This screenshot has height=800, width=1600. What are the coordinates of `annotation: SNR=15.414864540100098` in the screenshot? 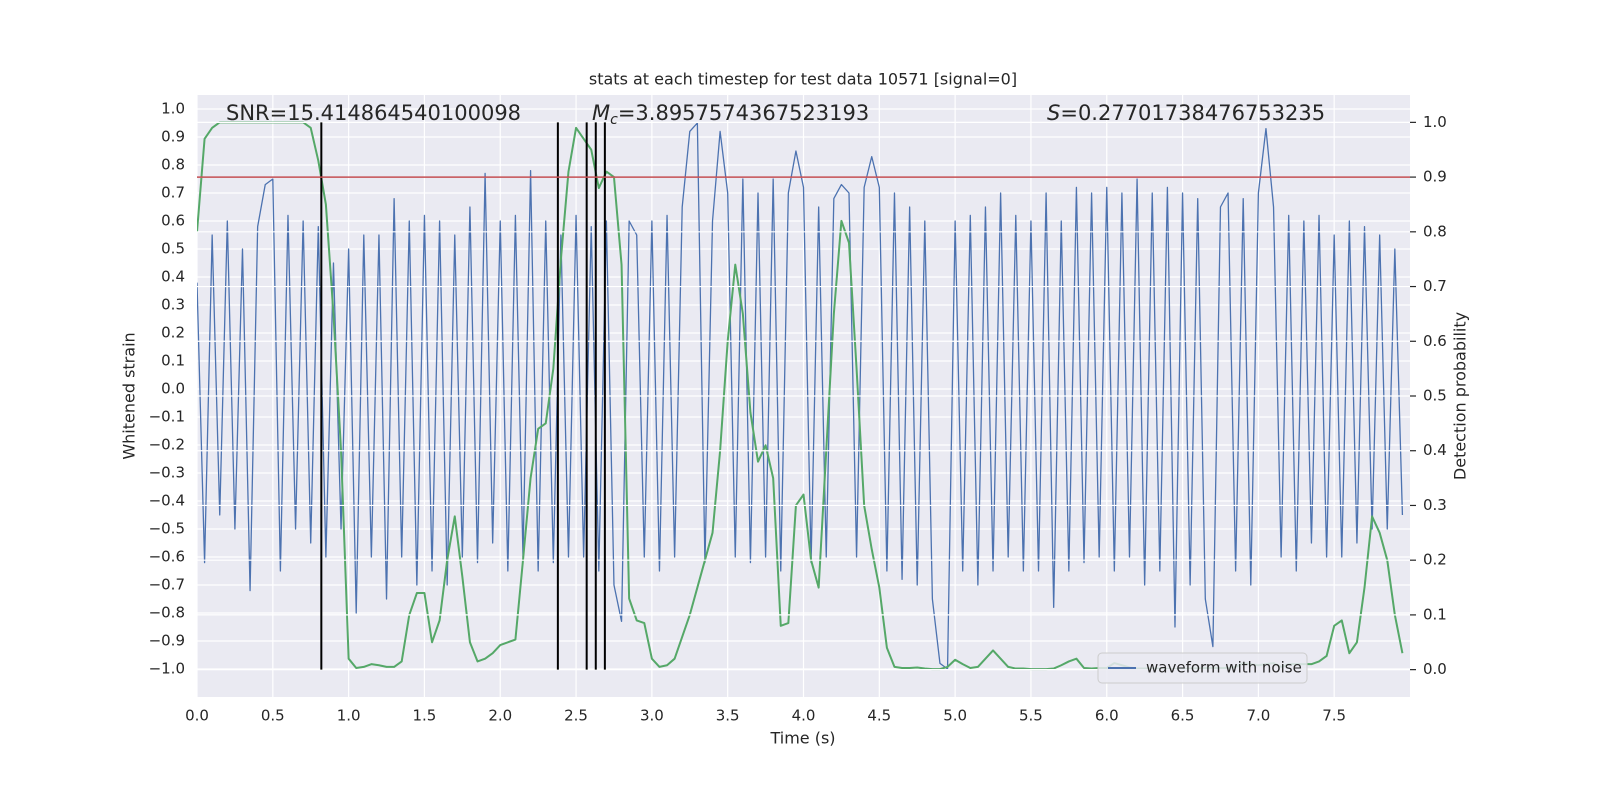 It's located at (373, 113).